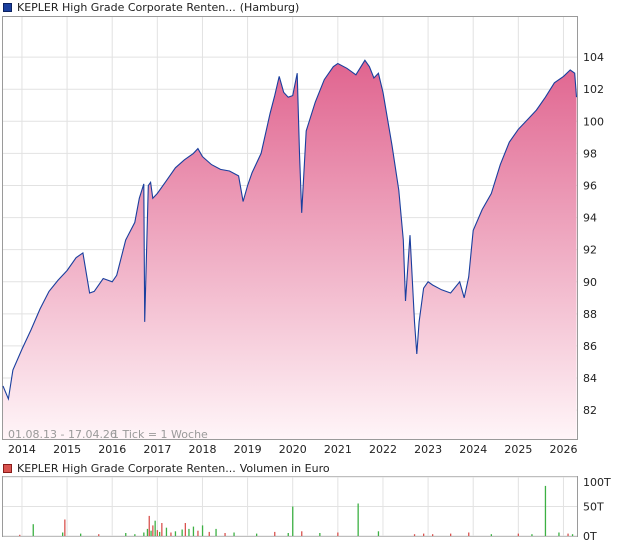 Image resolution: width=620 pixels, height=546 pixels. Describe the element at coordinates (7, 468) in the screenshot. I see `volume-legend-swatch` at that location.